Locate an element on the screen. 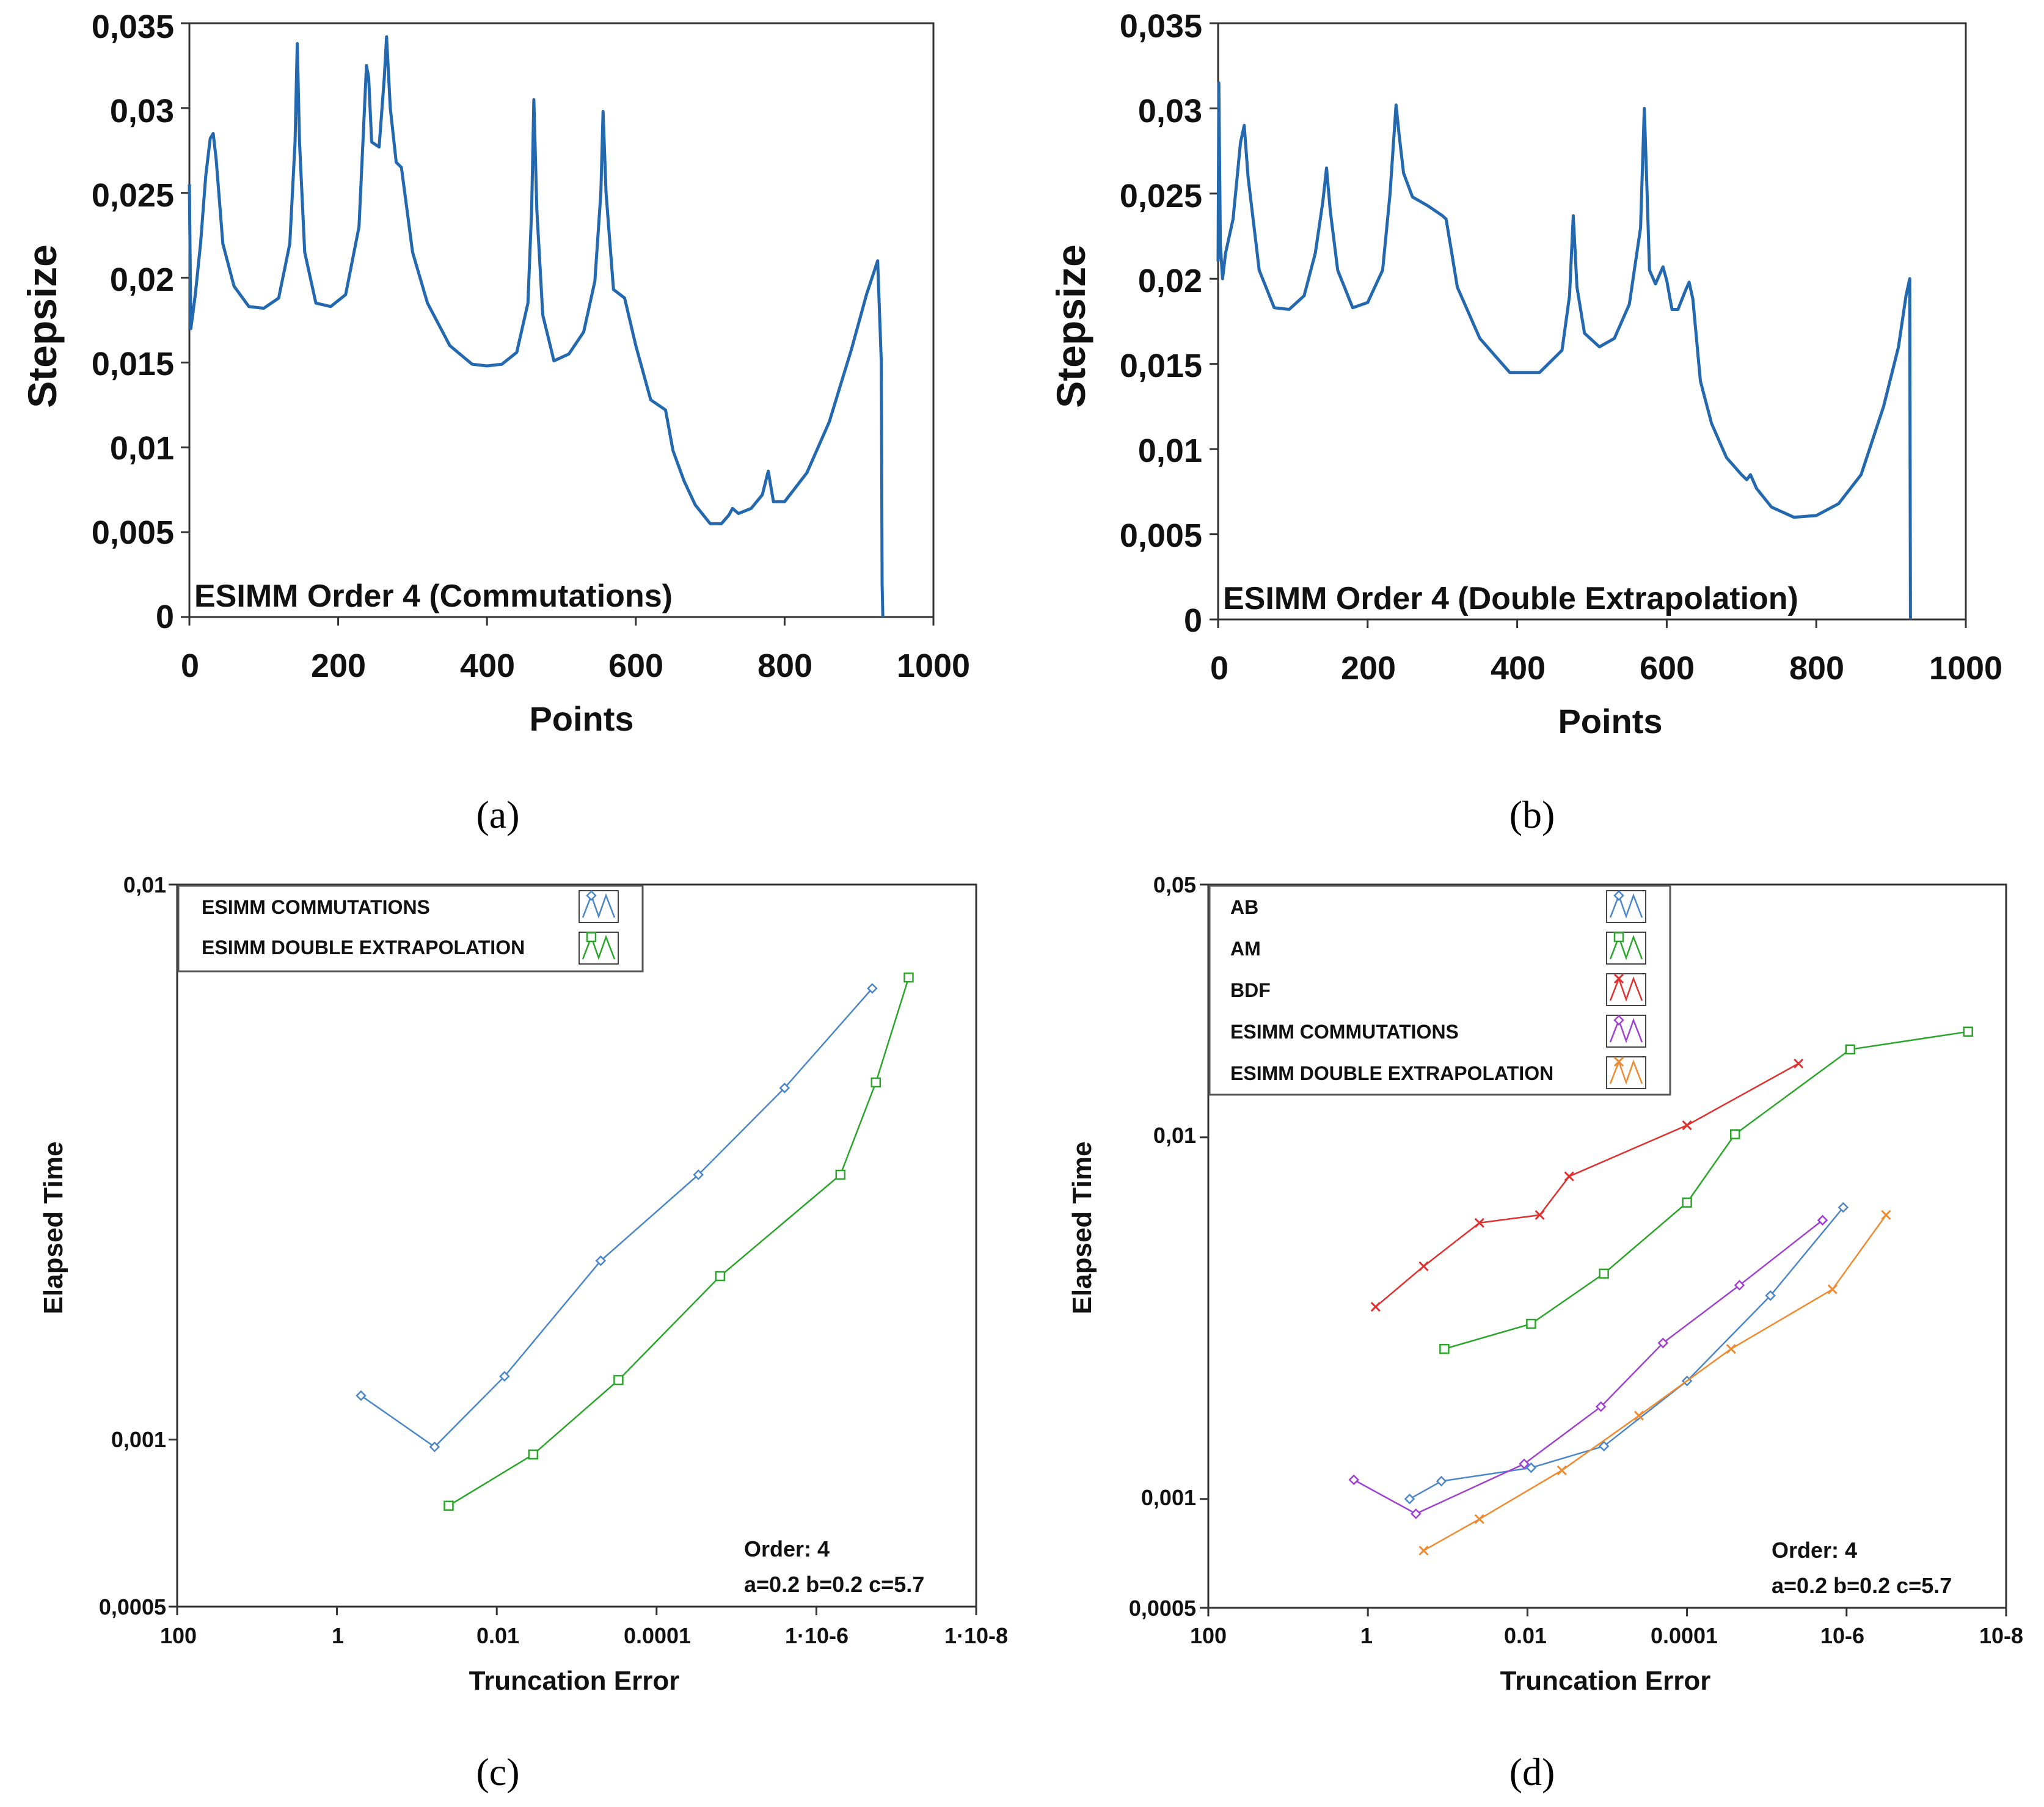 The width and height of the screenshot is (2044, 1807). panel-d-ytick-3: 0,05 is located at coordinates (1175, 884).